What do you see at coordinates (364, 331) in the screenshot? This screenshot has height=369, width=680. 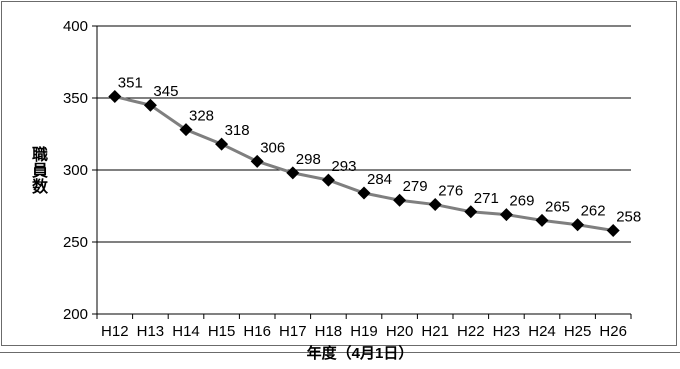 I see `x-tick-label: H19` at bounding box center [364, 331].